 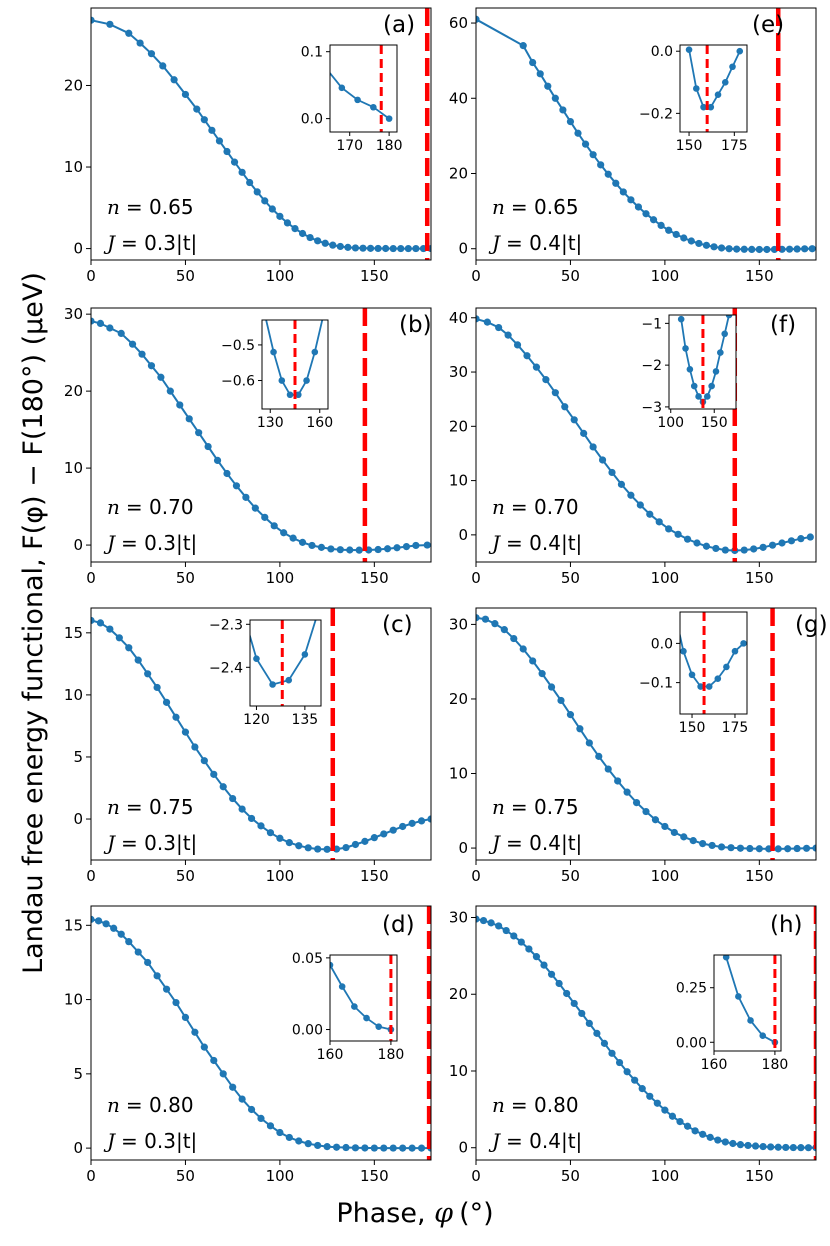 What do you see at coordinates (160, 807) in the screenshot?
I see `annotation-n-value: = 0.75` at bounding box center [160, 807].